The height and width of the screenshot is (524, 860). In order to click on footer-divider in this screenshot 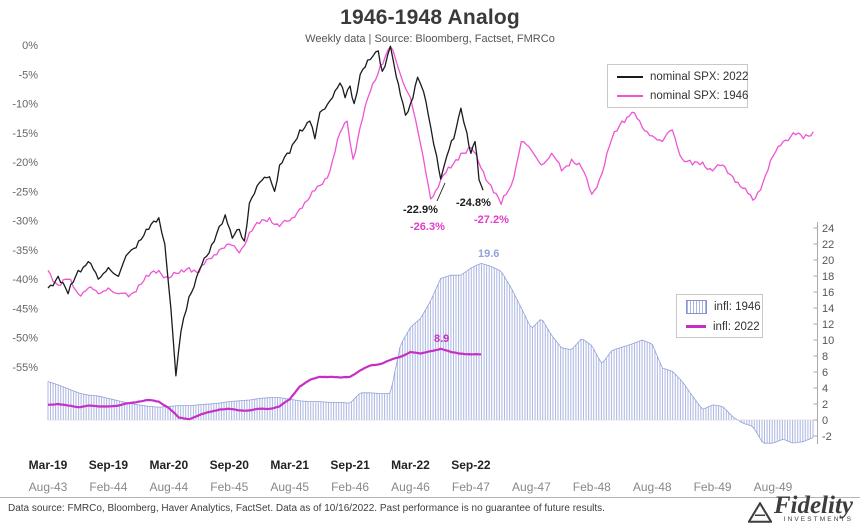, I will do `click(430, 497)`.